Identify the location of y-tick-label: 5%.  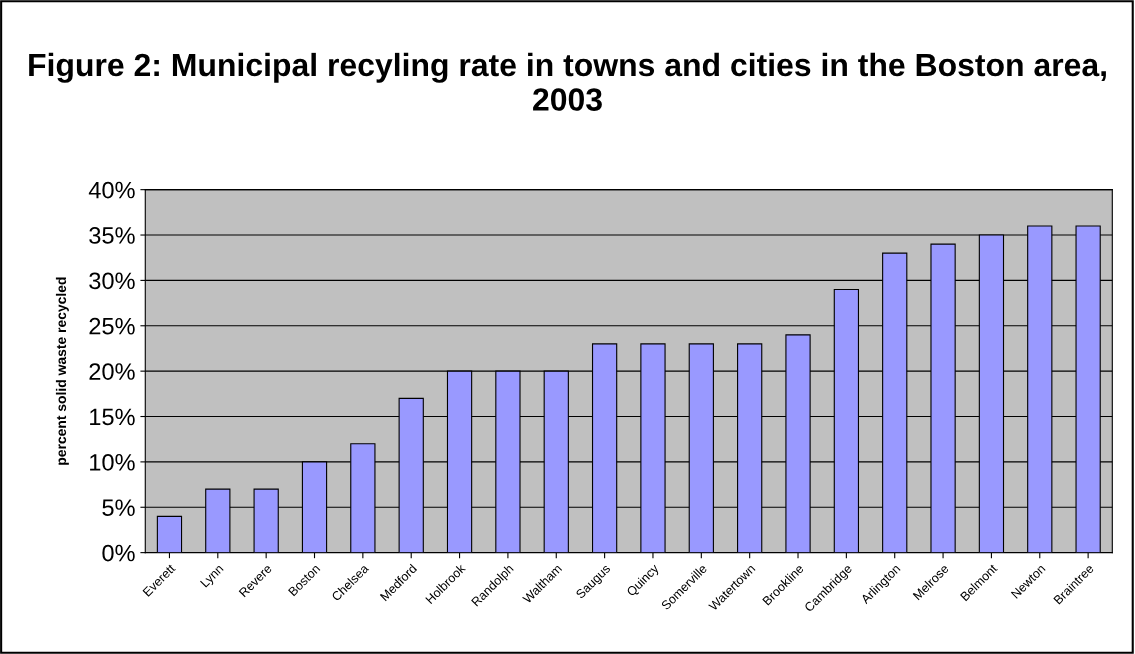
(118, 508).